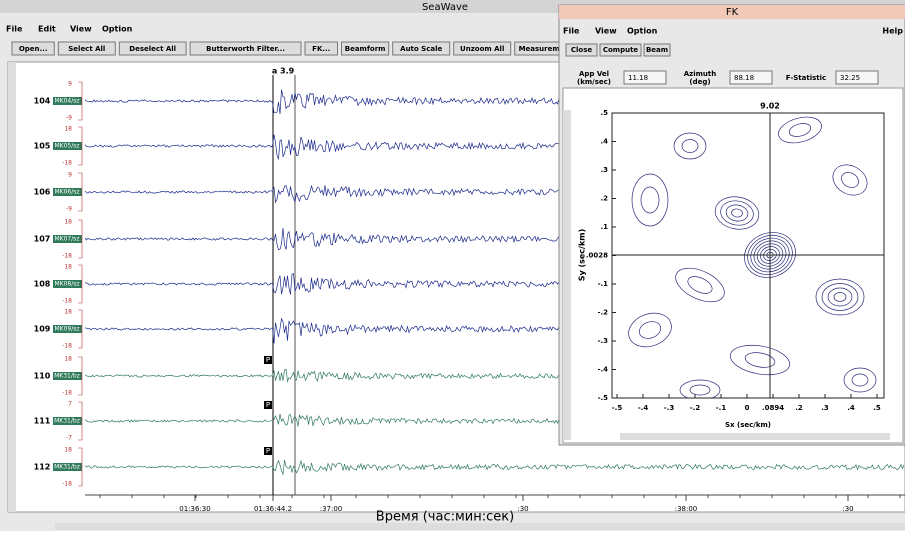 This screenshot has width=905, height=535. I want to click on channel-label: MK31/bz, so click(67, 421).